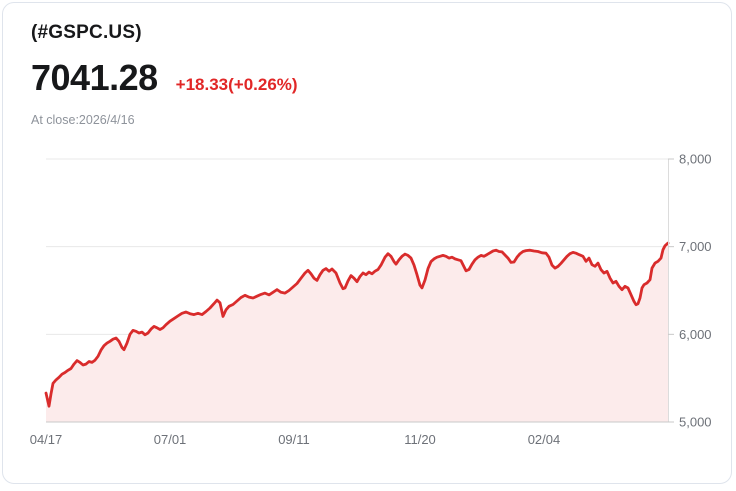 The width and height of the screenshot is (736, 491). I want to click on symbol-title: (#GSPC.US), so click(86, 32).